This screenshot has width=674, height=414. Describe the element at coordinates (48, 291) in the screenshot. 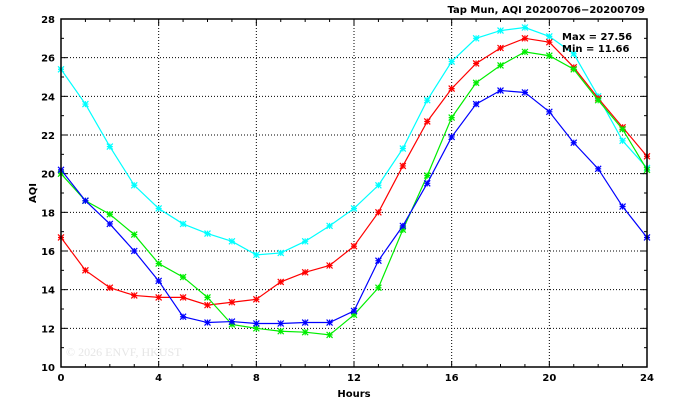

I see `y-tick-label: 14` at that location.